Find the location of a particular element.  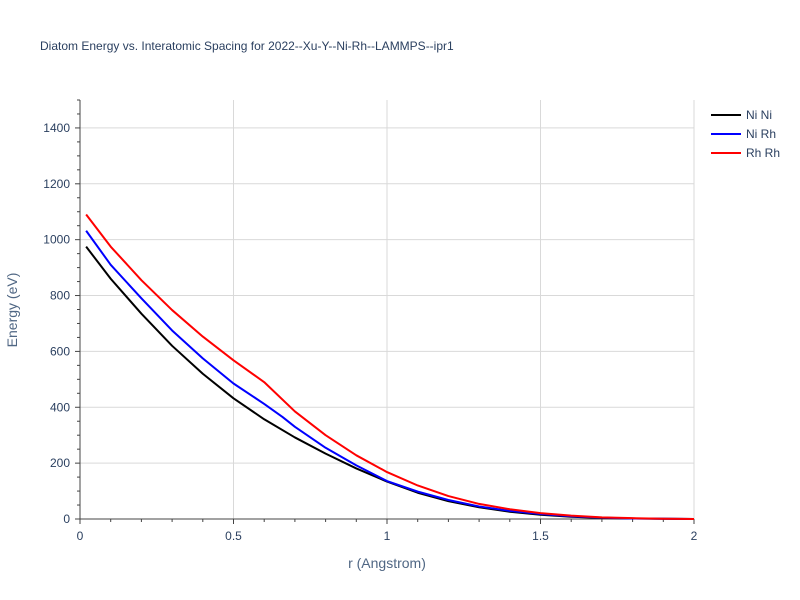

legend-item-ni-rh: Ni Rh is located at coordinates (743, 134).